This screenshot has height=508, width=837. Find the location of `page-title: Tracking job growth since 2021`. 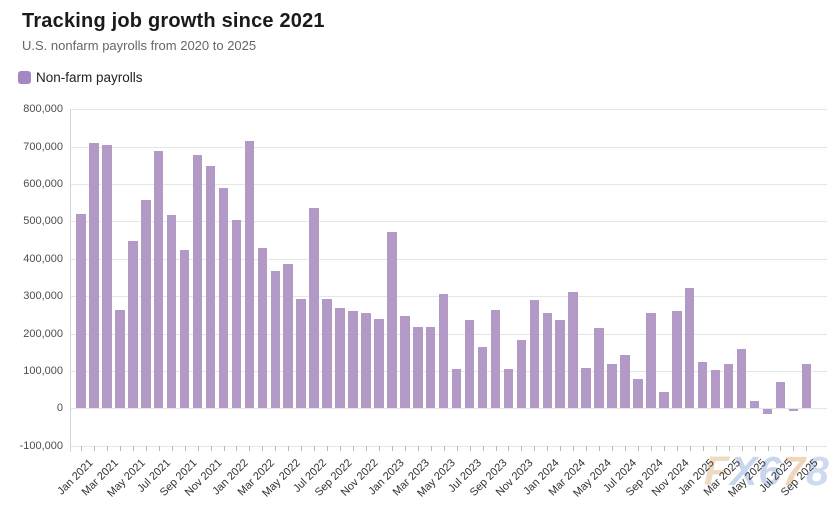

page-title: Tracking job growth since 2021 is located at coordinates (173, 21).